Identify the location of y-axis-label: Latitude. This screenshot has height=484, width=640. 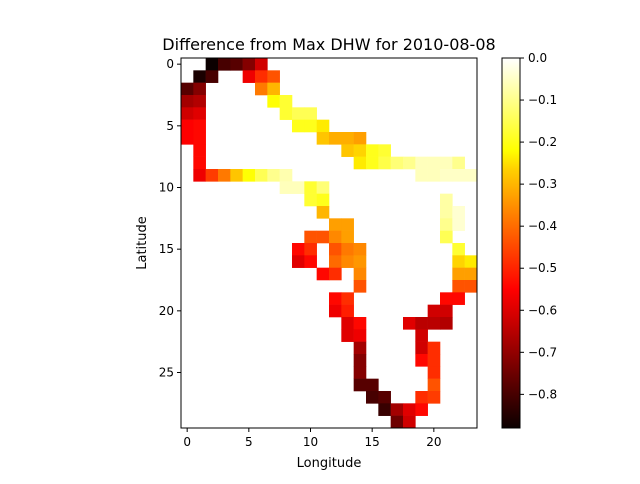
(142, 243).